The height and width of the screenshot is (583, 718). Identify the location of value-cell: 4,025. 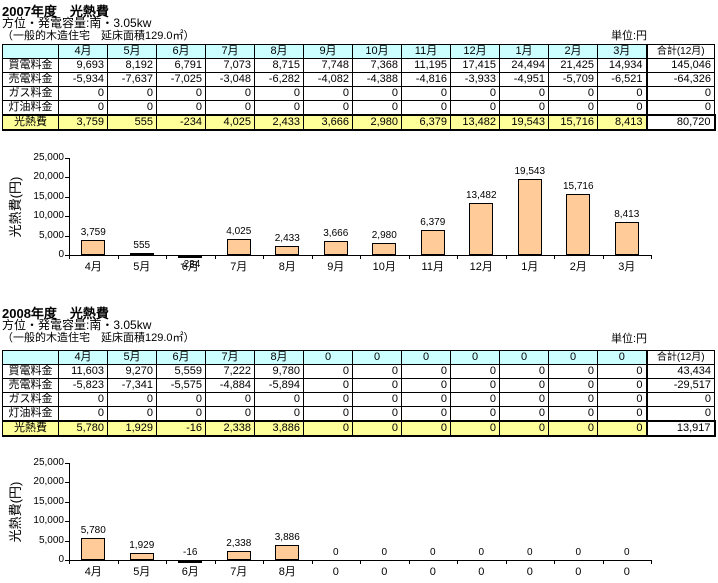
(230, 122).